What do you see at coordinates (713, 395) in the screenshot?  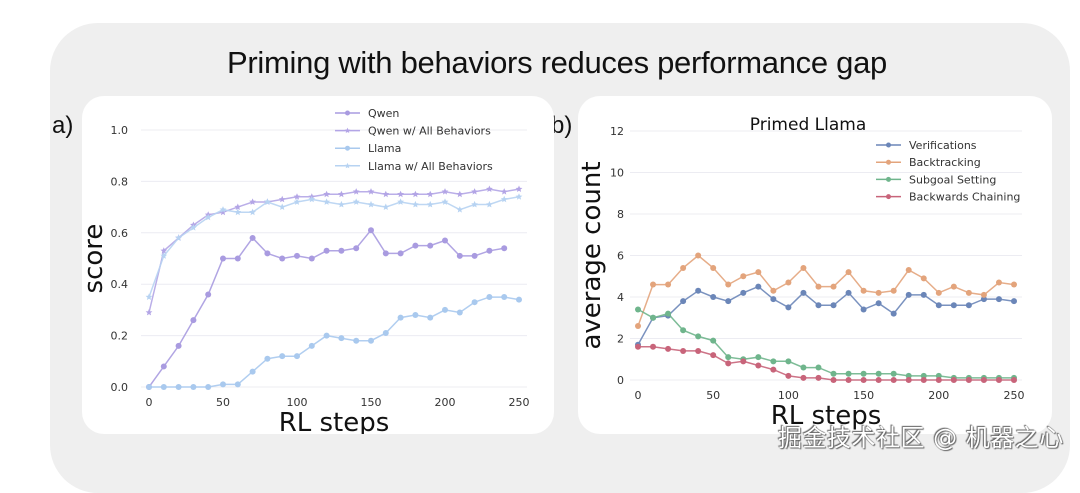 I see `x-tick-label: 50` at bounding box center [713, 395].